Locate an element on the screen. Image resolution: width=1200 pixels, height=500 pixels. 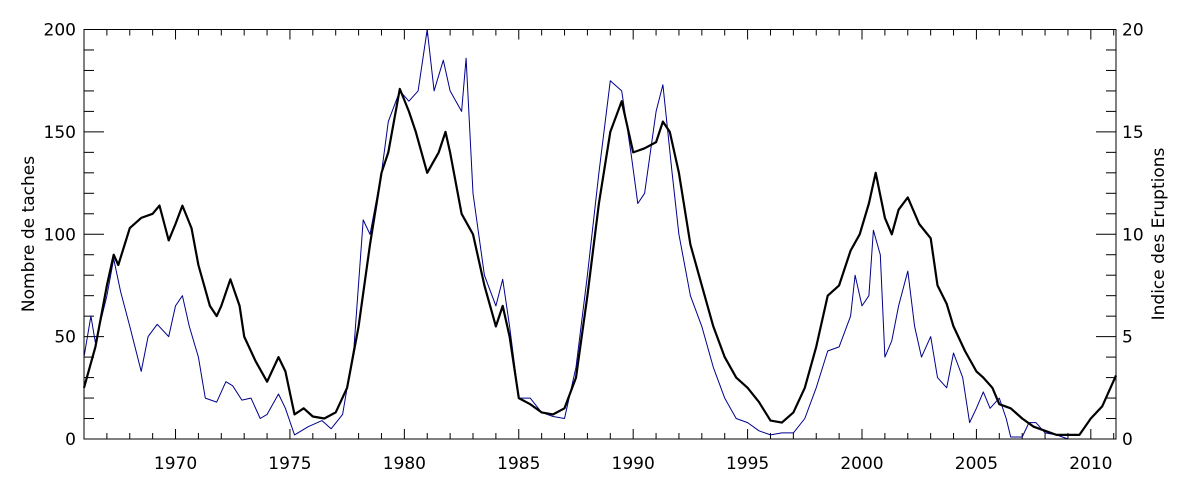
x-tick-label: 1990 is located at coordinates (633, 464).